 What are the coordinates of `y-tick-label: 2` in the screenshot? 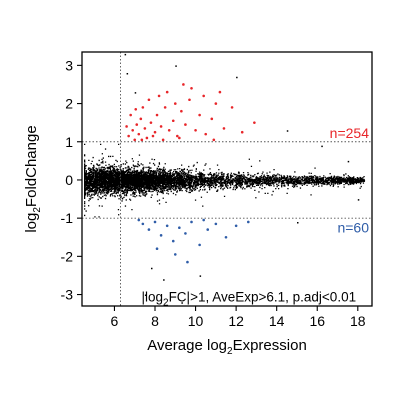 It's located at (69, 104).